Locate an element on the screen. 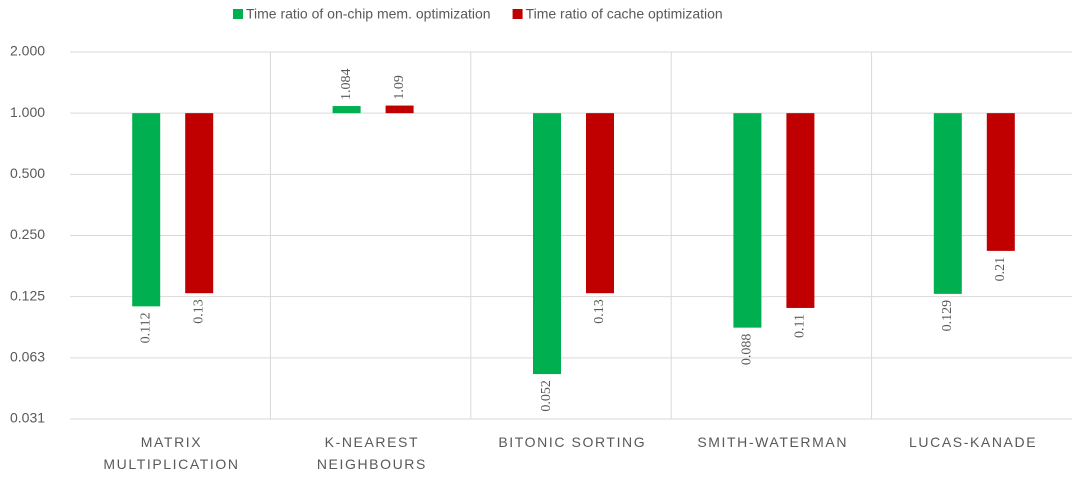 This screenshot has height=481, width=1081. value-label: 0.21 is located at coordinates (1000, 269).